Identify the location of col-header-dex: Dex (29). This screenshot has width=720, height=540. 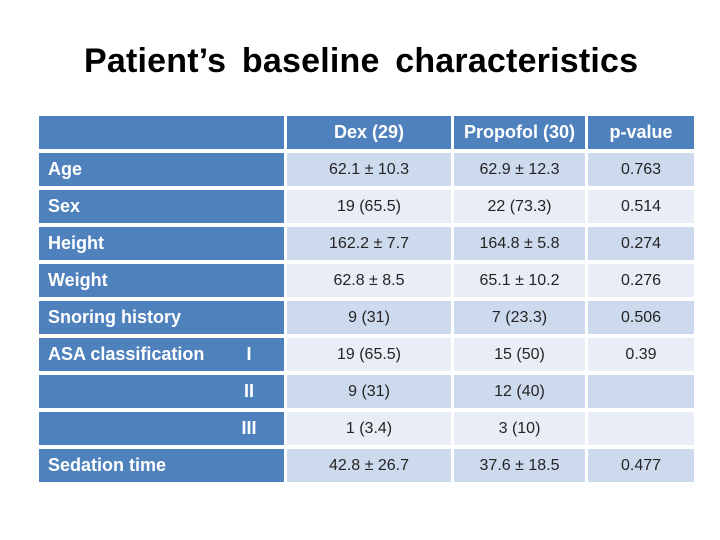
(369, 132).